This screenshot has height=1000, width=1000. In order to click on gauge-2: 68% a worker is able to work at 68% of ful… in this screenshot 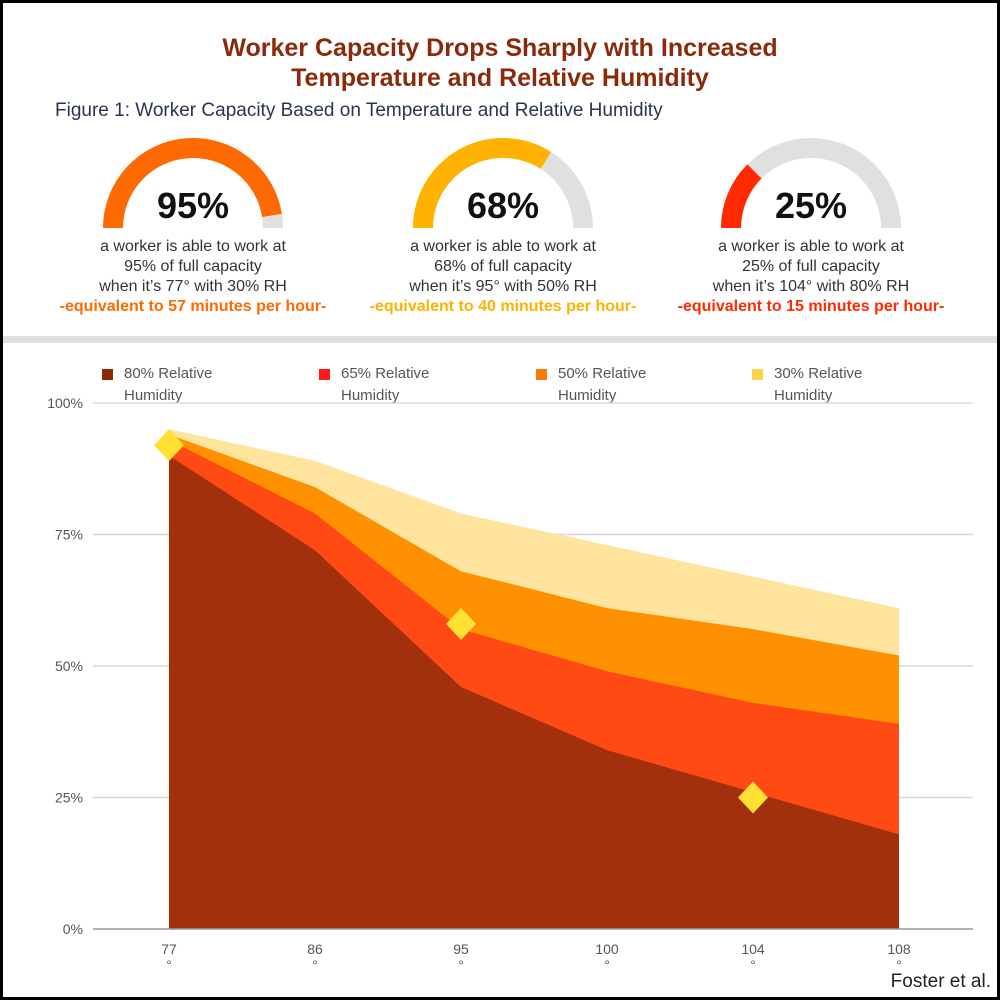, I will do `click(503, 225)`.